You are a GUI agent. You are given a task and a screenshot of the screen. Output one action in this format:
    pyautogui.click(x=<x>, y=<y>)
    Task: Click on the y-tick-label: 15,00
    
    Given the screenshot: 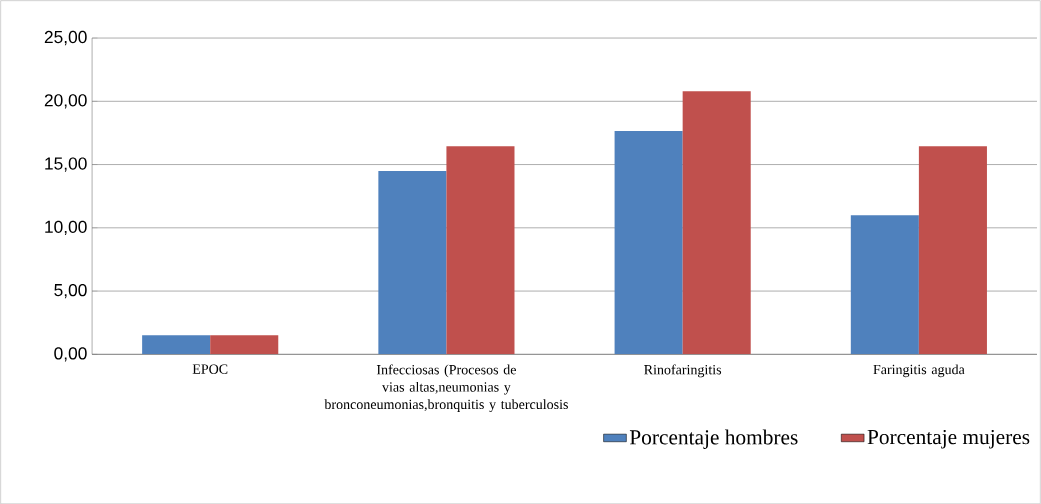 What is the action you would take?
    pyautogui.click(x=66, y=164)
    